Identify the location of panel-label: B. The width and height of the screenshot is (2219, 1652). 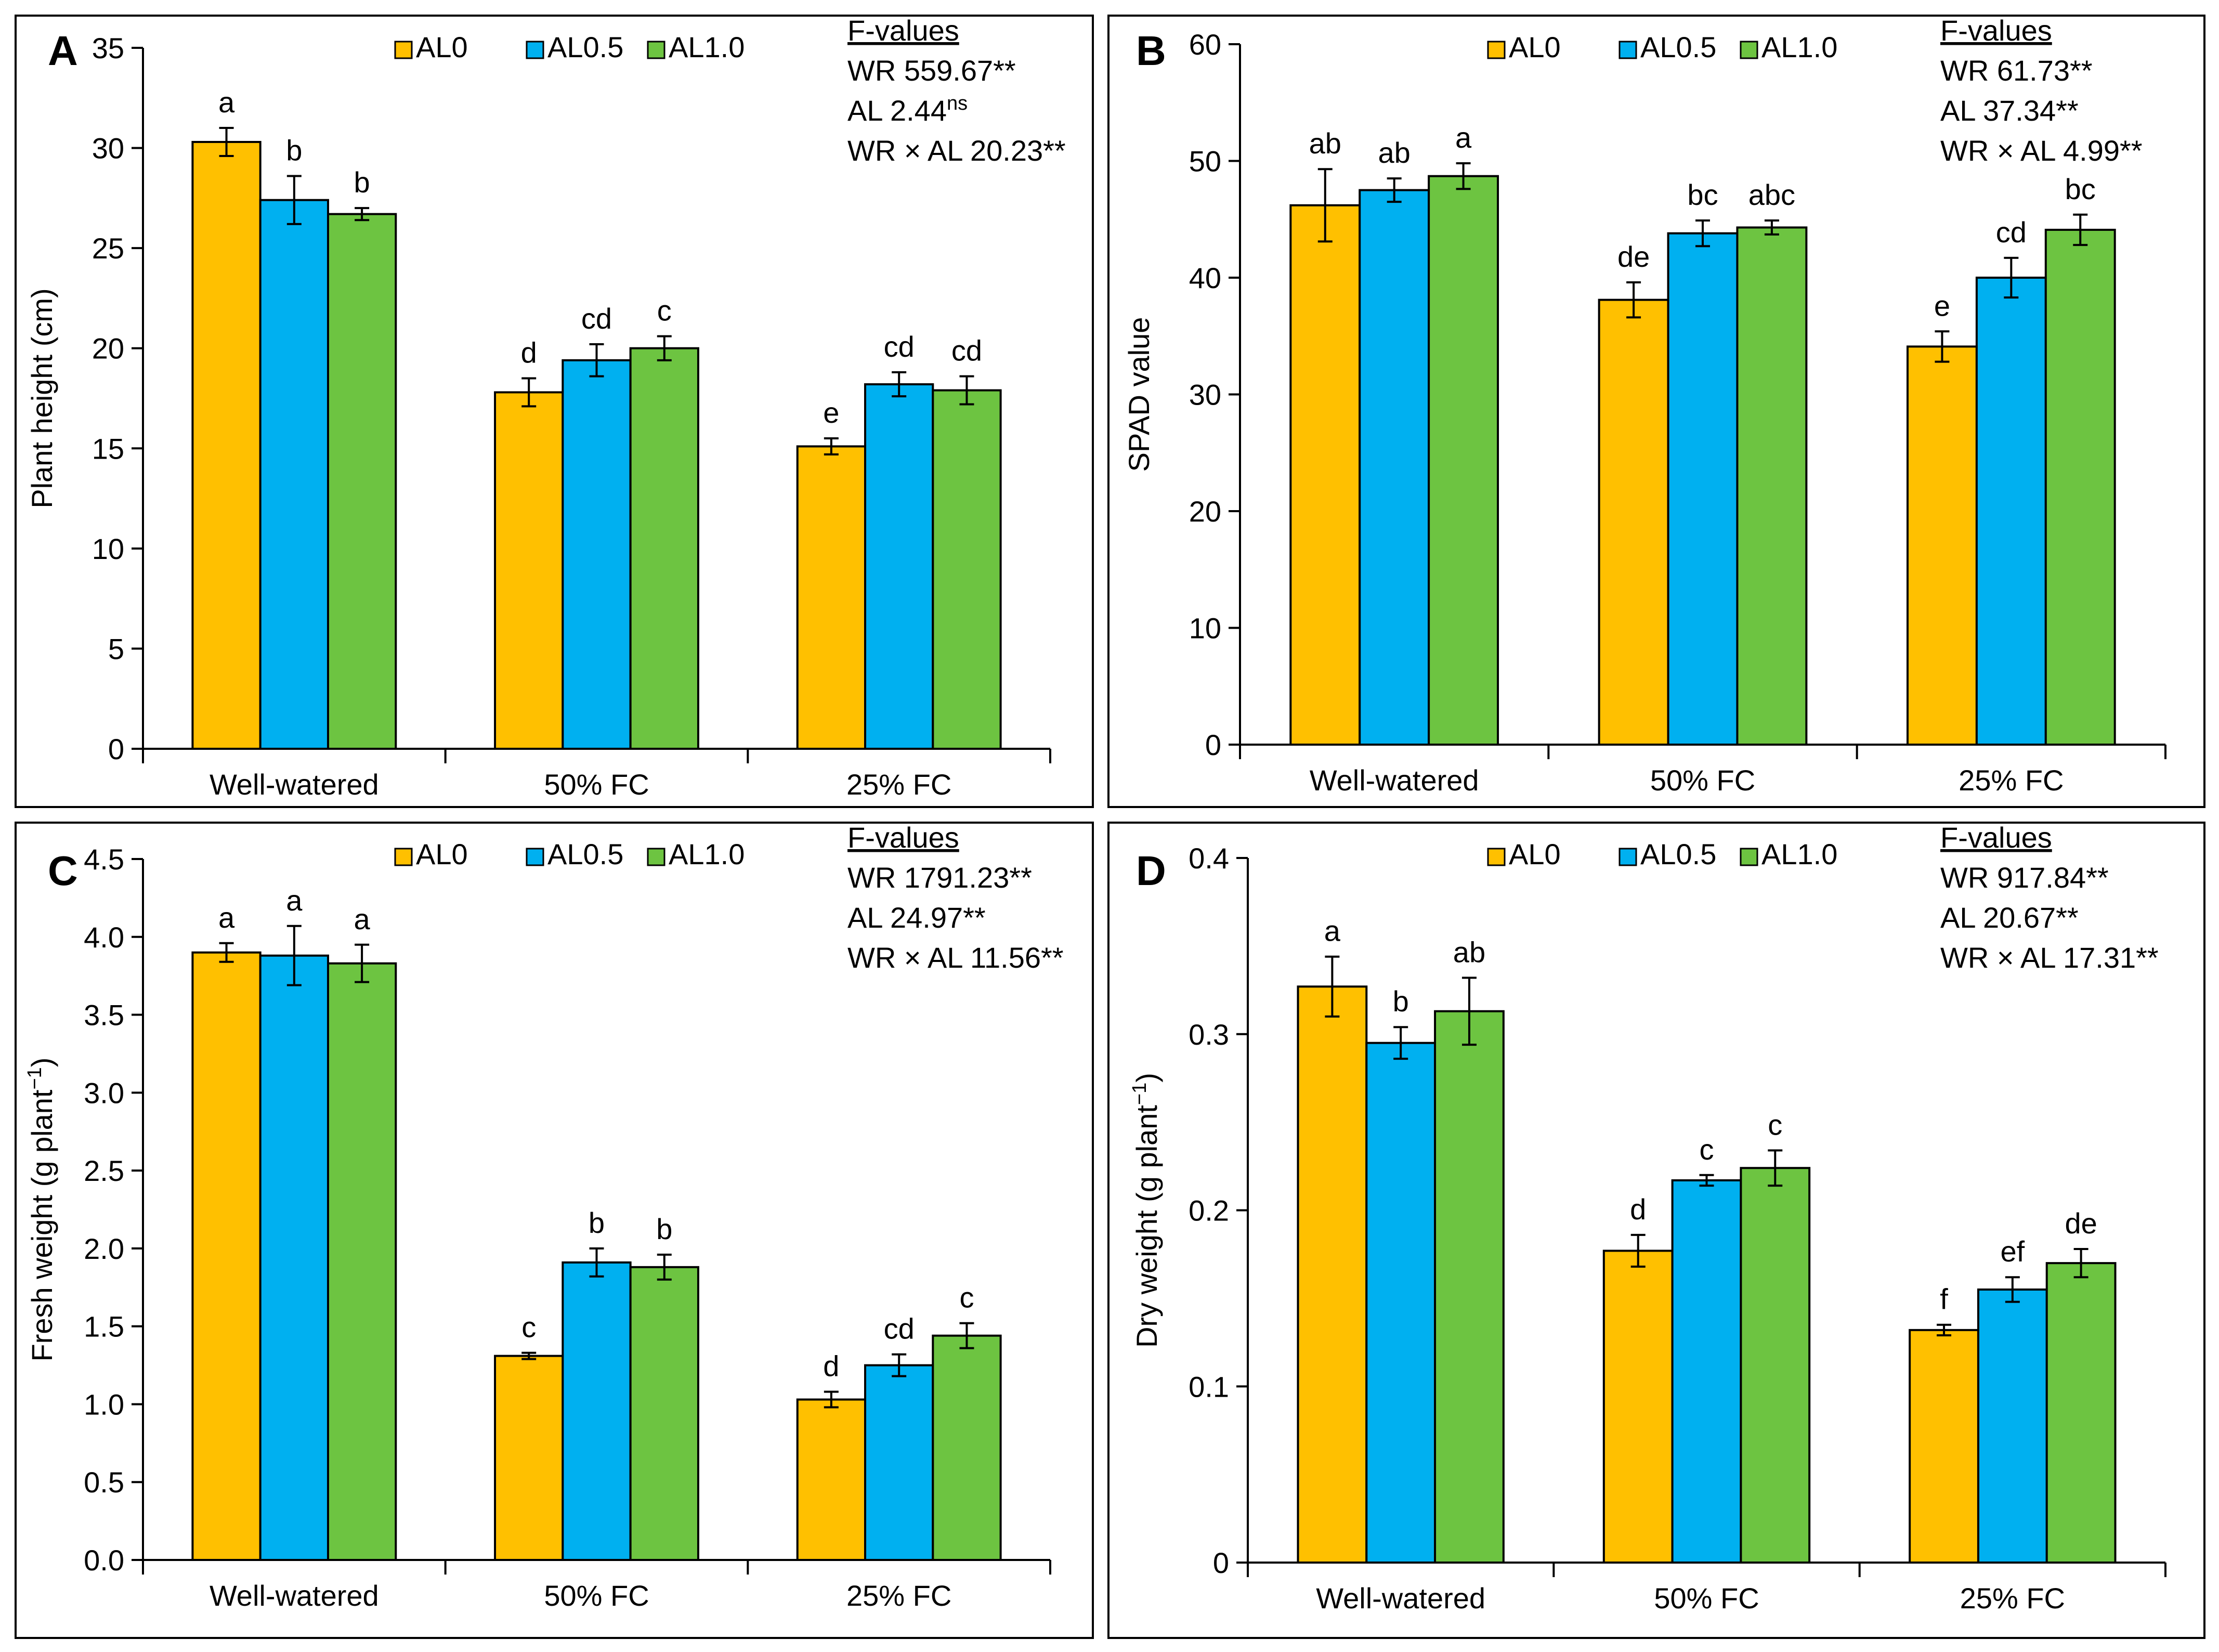
(1151, 51).